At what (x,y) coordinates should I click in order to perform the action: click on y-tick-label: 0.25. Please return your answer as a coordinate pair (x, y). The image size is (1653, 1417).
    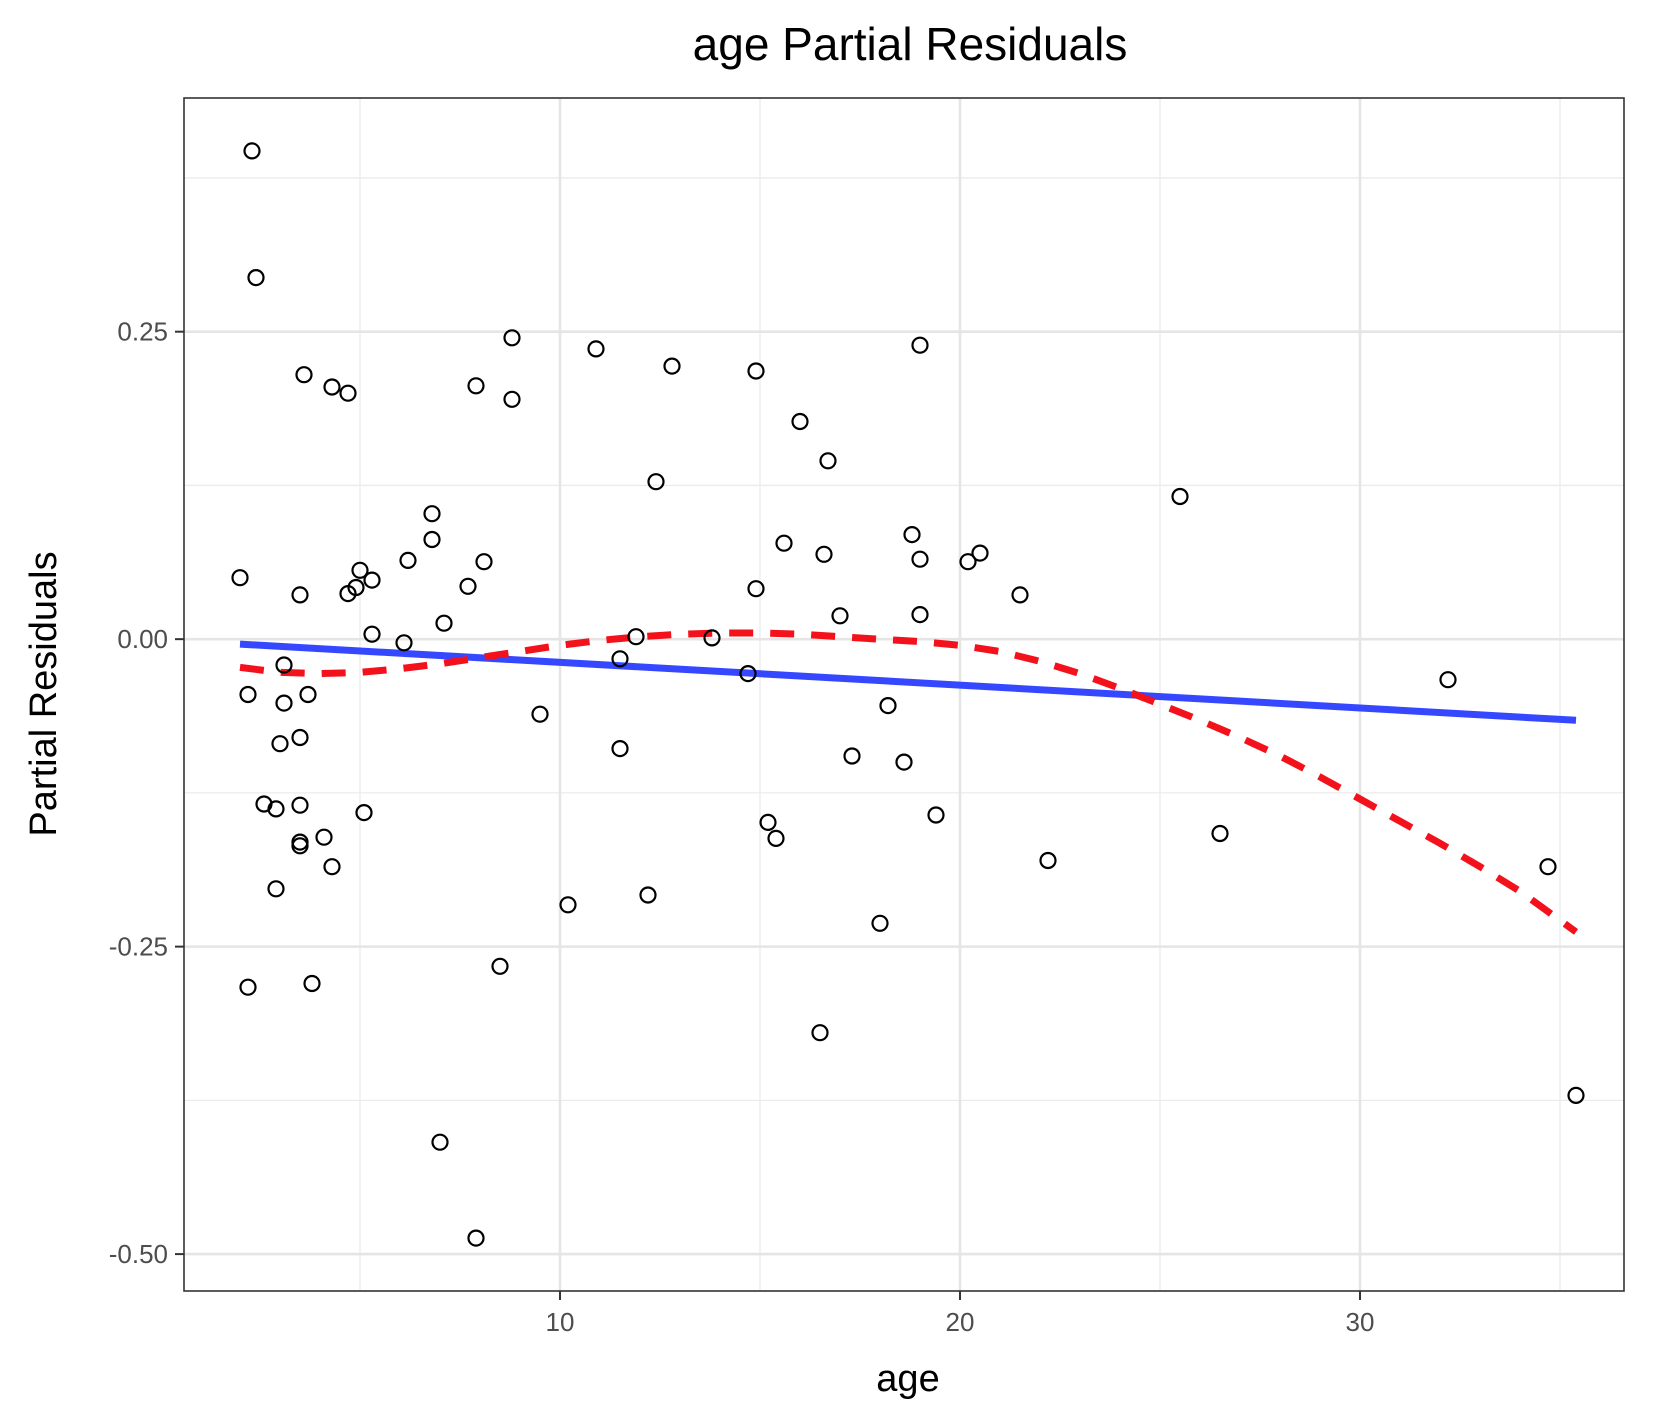
    Looking at the image, I should click on (142, 332).